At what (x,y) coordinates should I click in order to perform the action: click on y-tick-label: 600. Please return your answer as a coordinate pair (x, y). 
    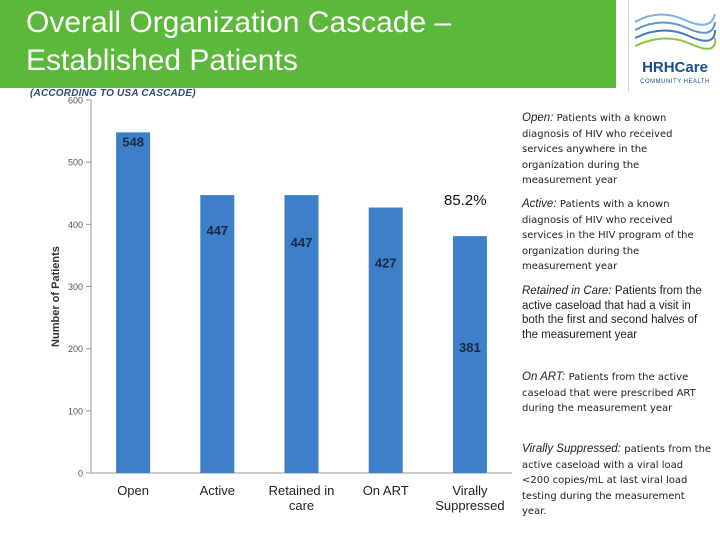
    Looking at the image, I should click on (75, 101).